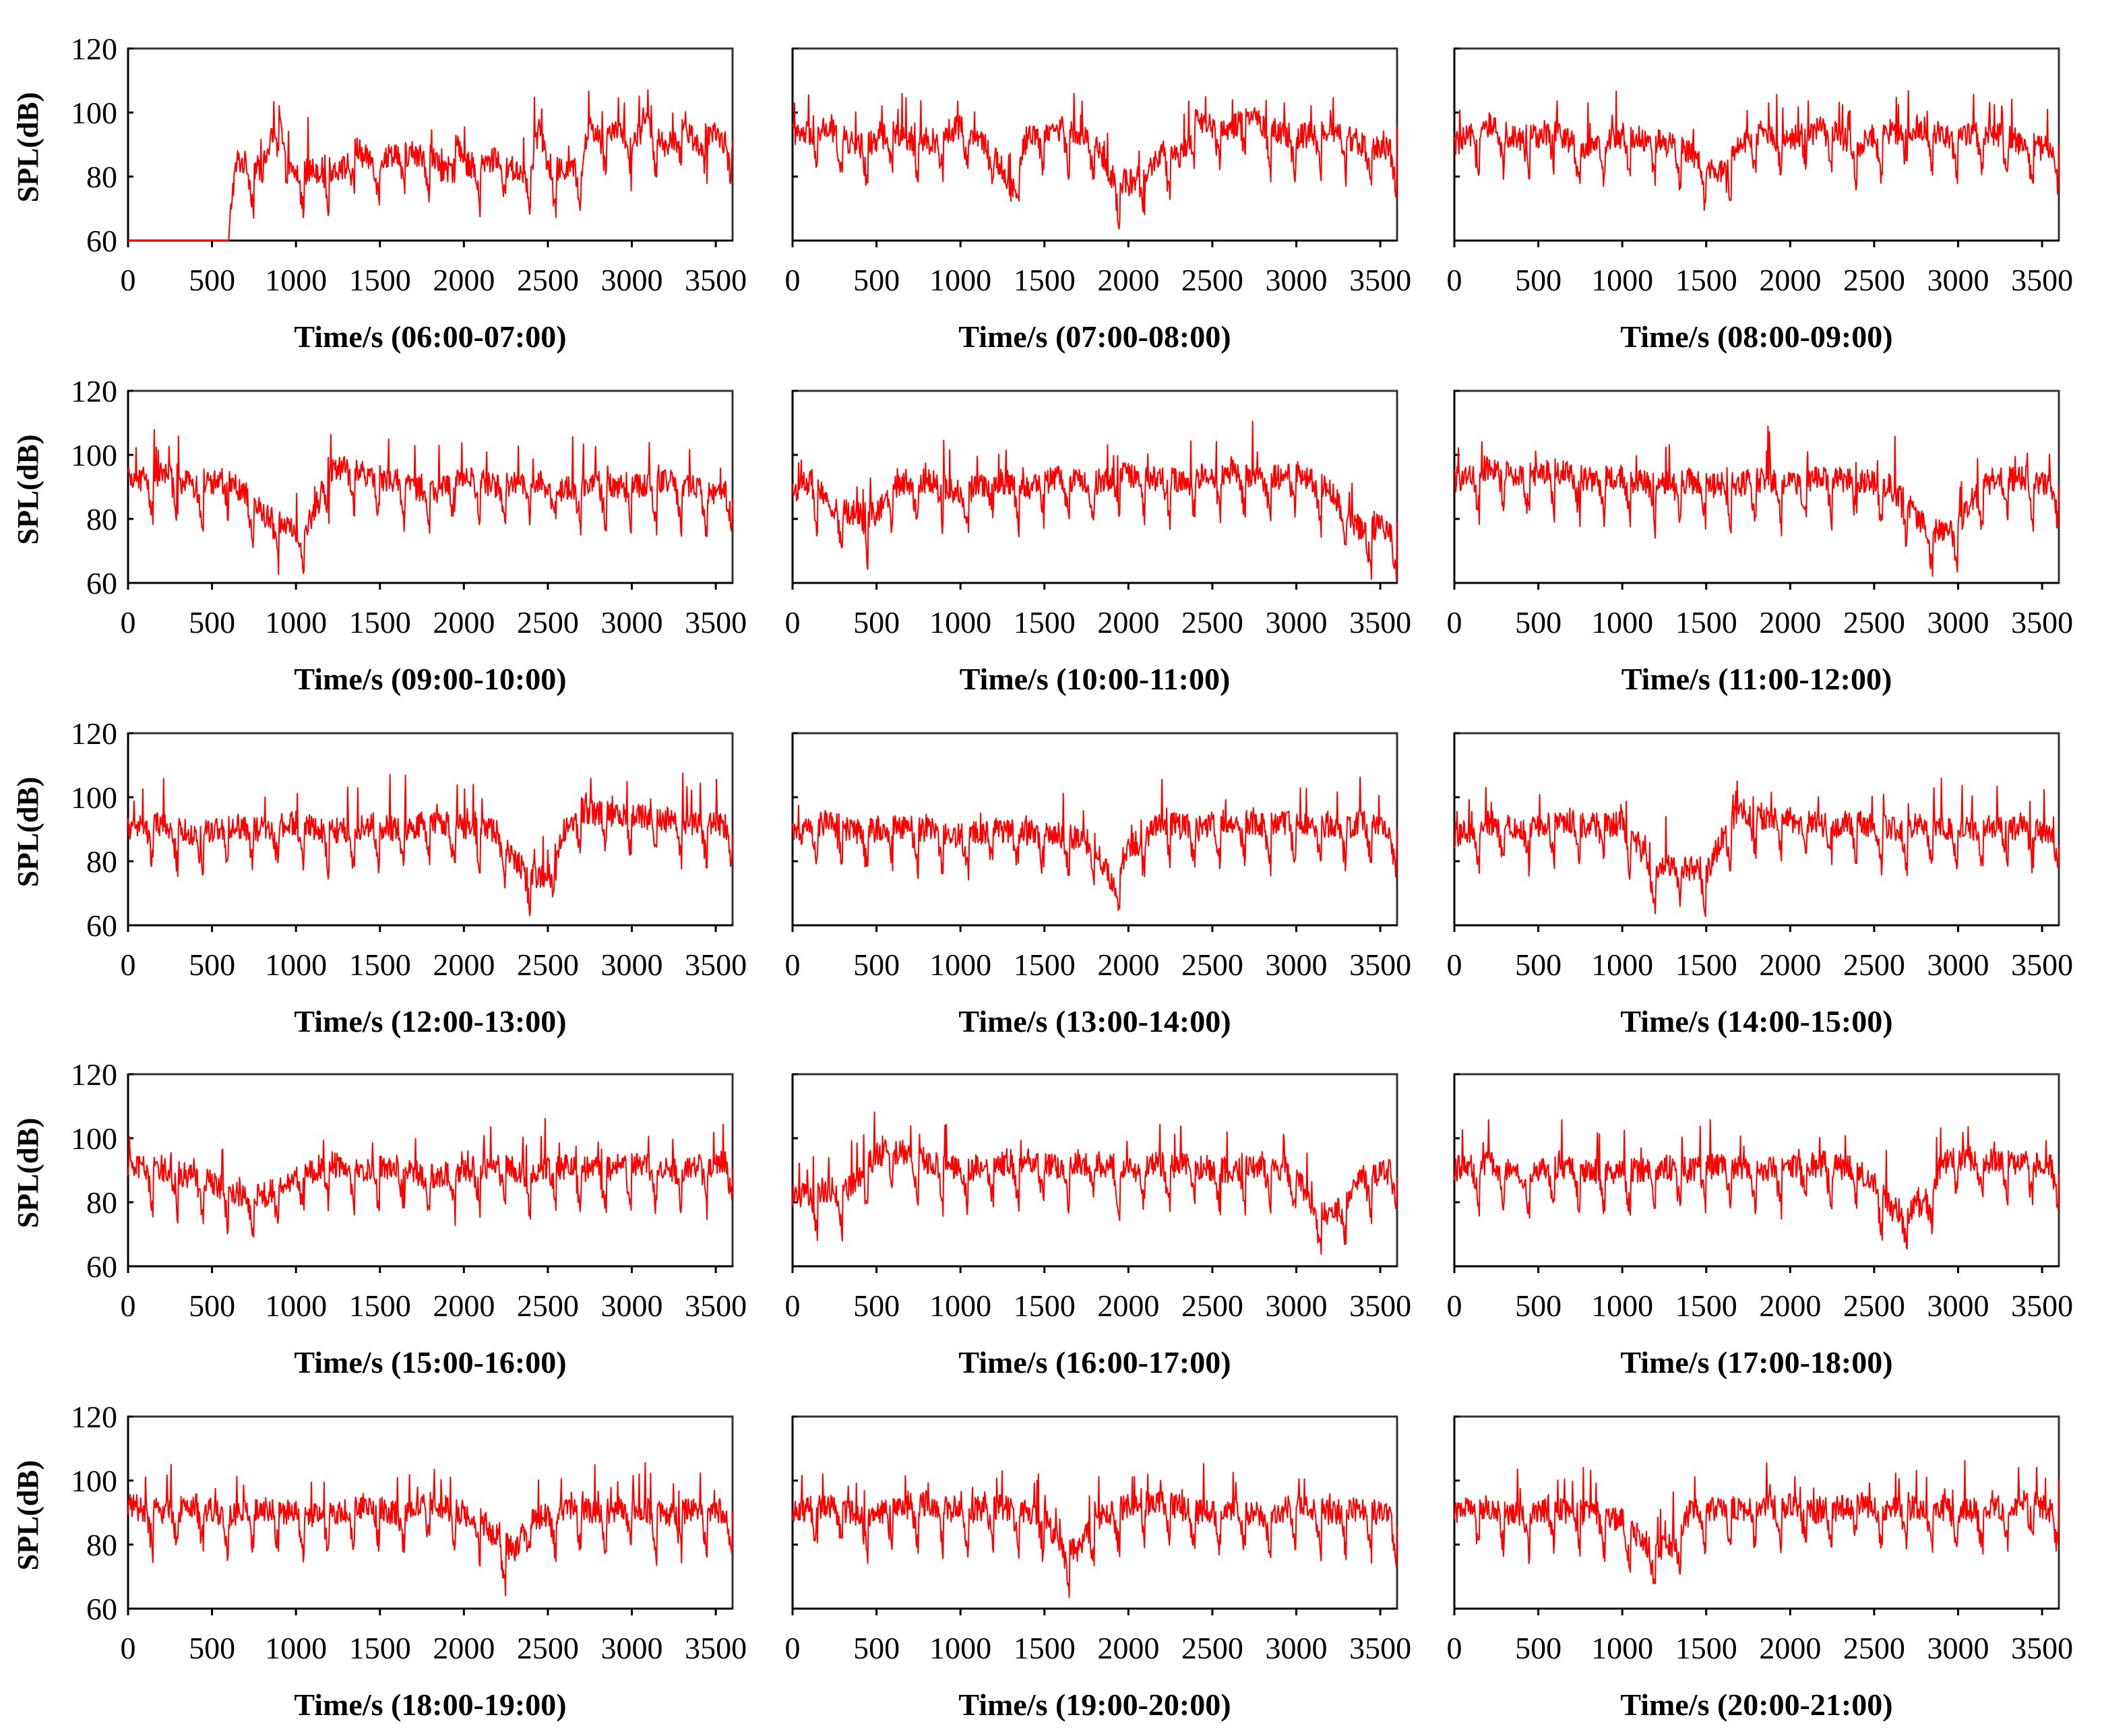 The width and height of the screenshot is (2102, 1736). Describe the element at coordinates (430, 1021) in the screenshot. I see `x-axis-label: Time/s (12:00-13:00)` at that location.